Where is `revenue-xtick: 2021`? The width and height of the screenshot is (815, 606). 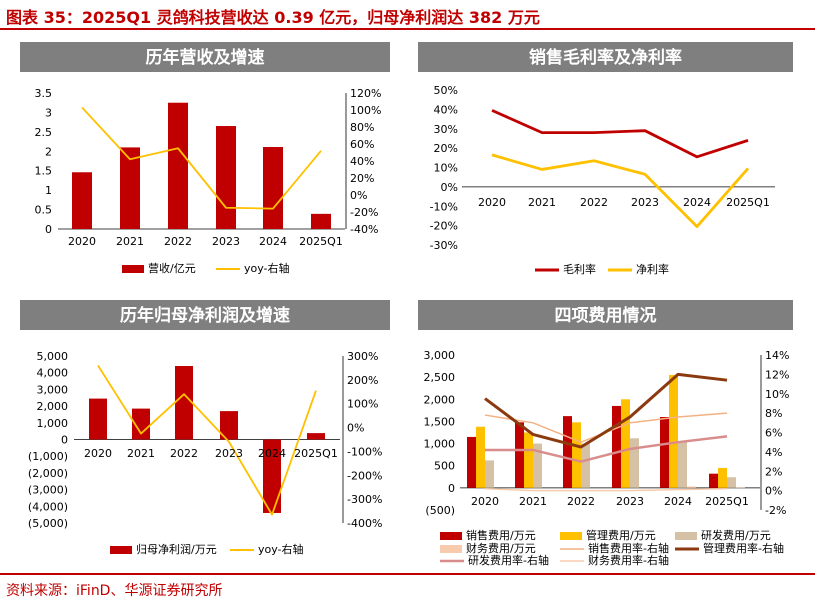 revenue-xtick: 2021 is located at coordinates (130, 241).